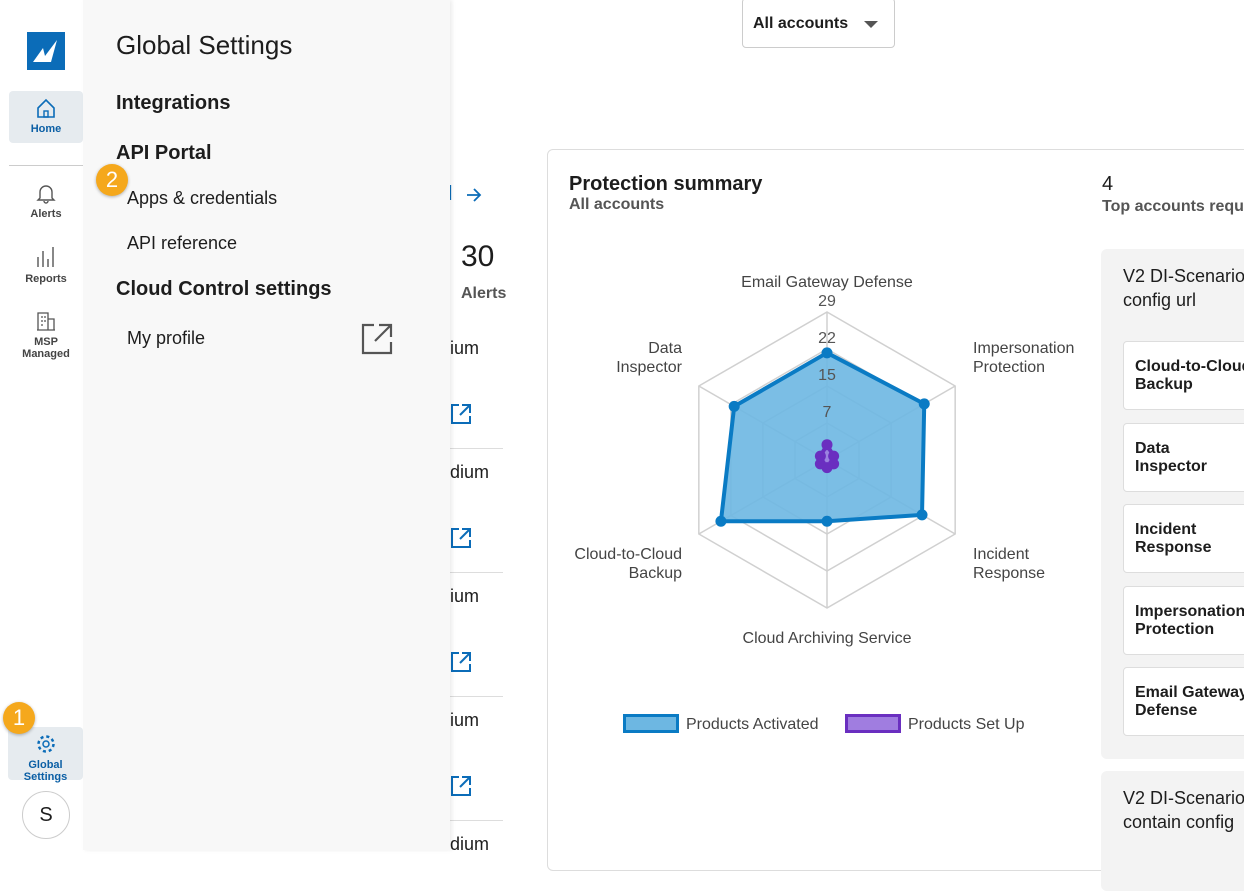  What do you see at coordinates (182, 243) in the screenshot?
I see `menu-link: API reference` at bounding box center [182, 243].